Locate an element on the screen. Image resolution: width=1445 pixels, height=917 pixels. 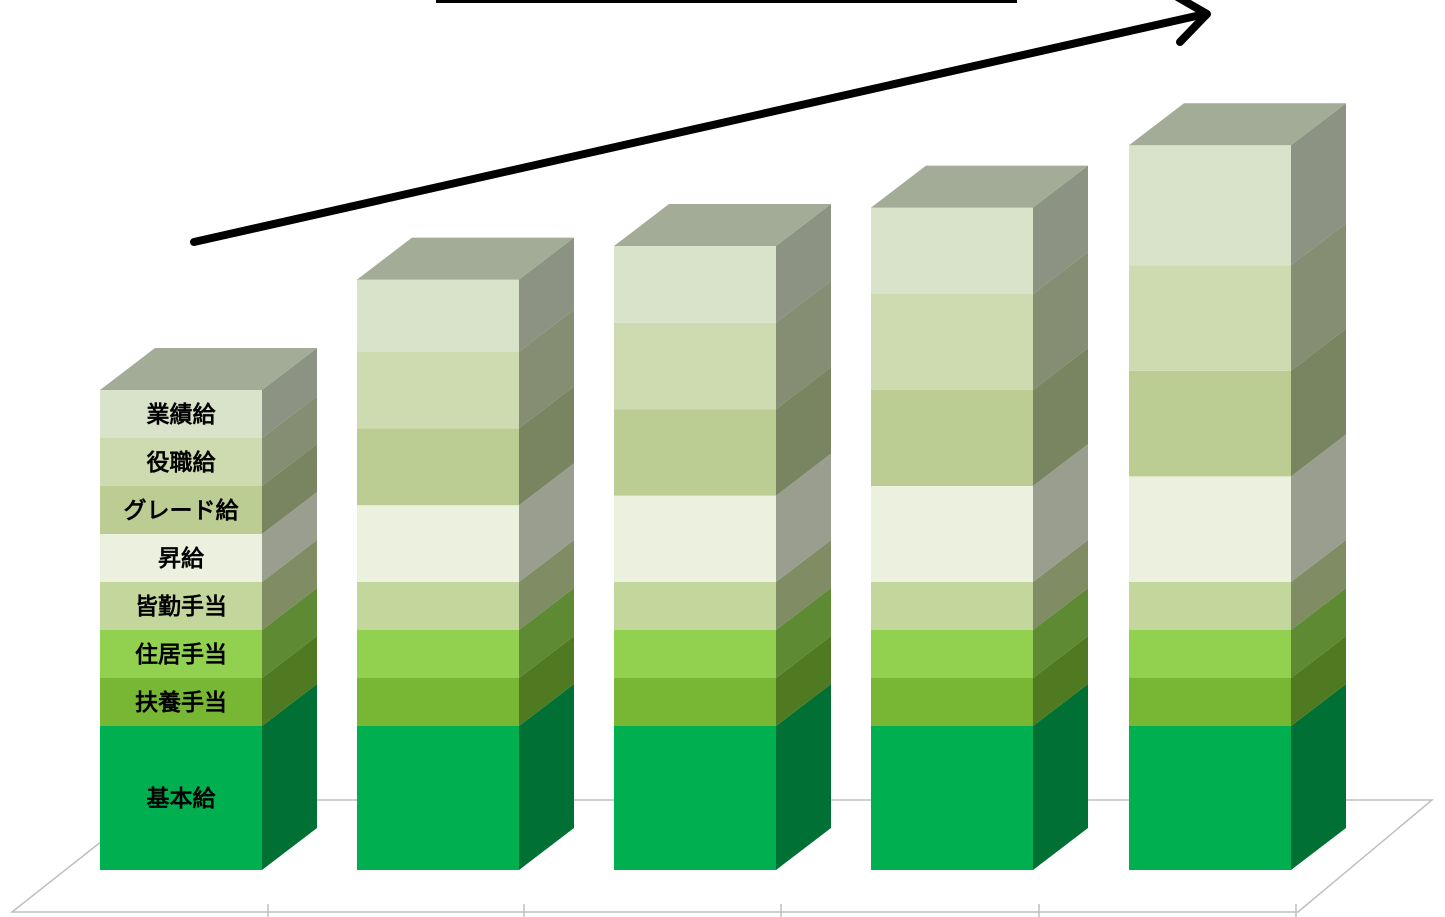
segment-labels: 基本給 扶養手当 住居手当 皆勤手当 昇給 グレード給 役職給 業績給 is located at coordinates (182, 606).